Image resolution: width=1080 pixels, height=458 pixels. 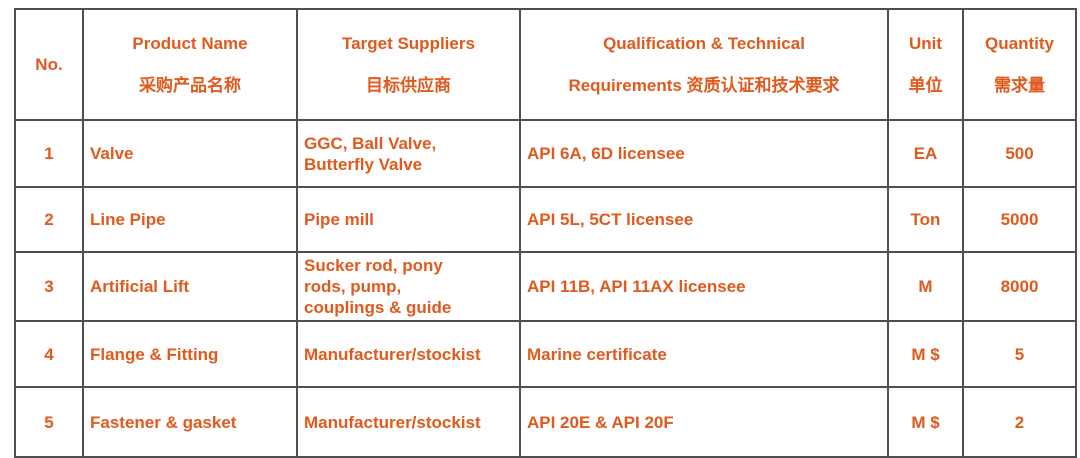 What do you see at coordinates (49, 286) in the screenshot?
I see `cell-no: 3` at bounding box center [49, 286].